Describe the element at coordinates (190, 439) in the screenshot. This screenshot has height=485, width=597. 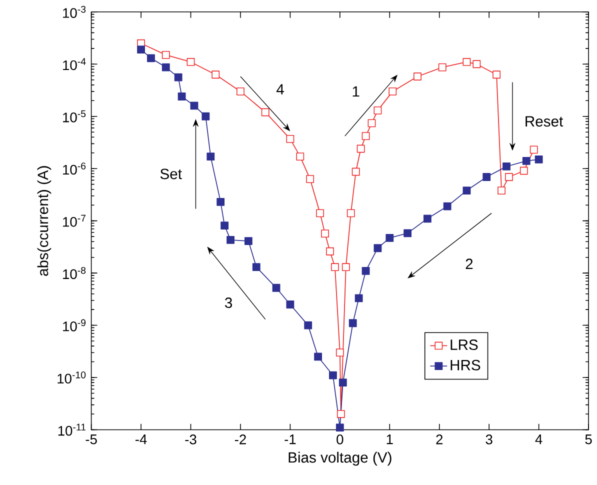
I see `x-tick-label: -3` at that location.